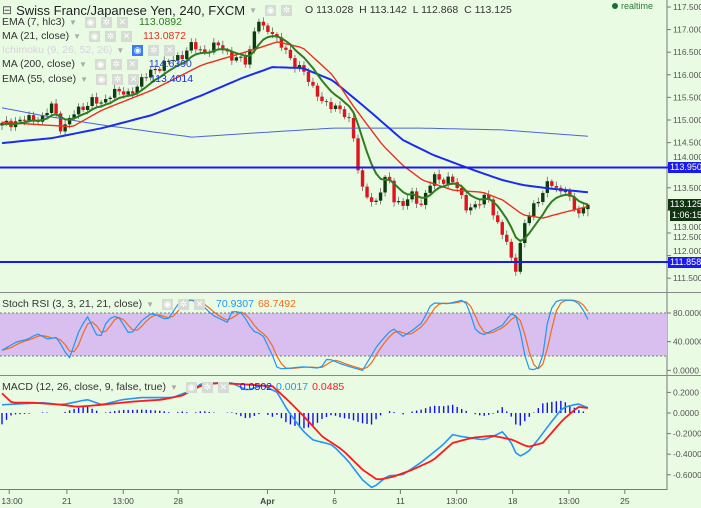  I want to click on legend-ema7: EMA (7, hlc3) ▼ ◉ ✲ ✕ 113.0892, so click(91, 22).